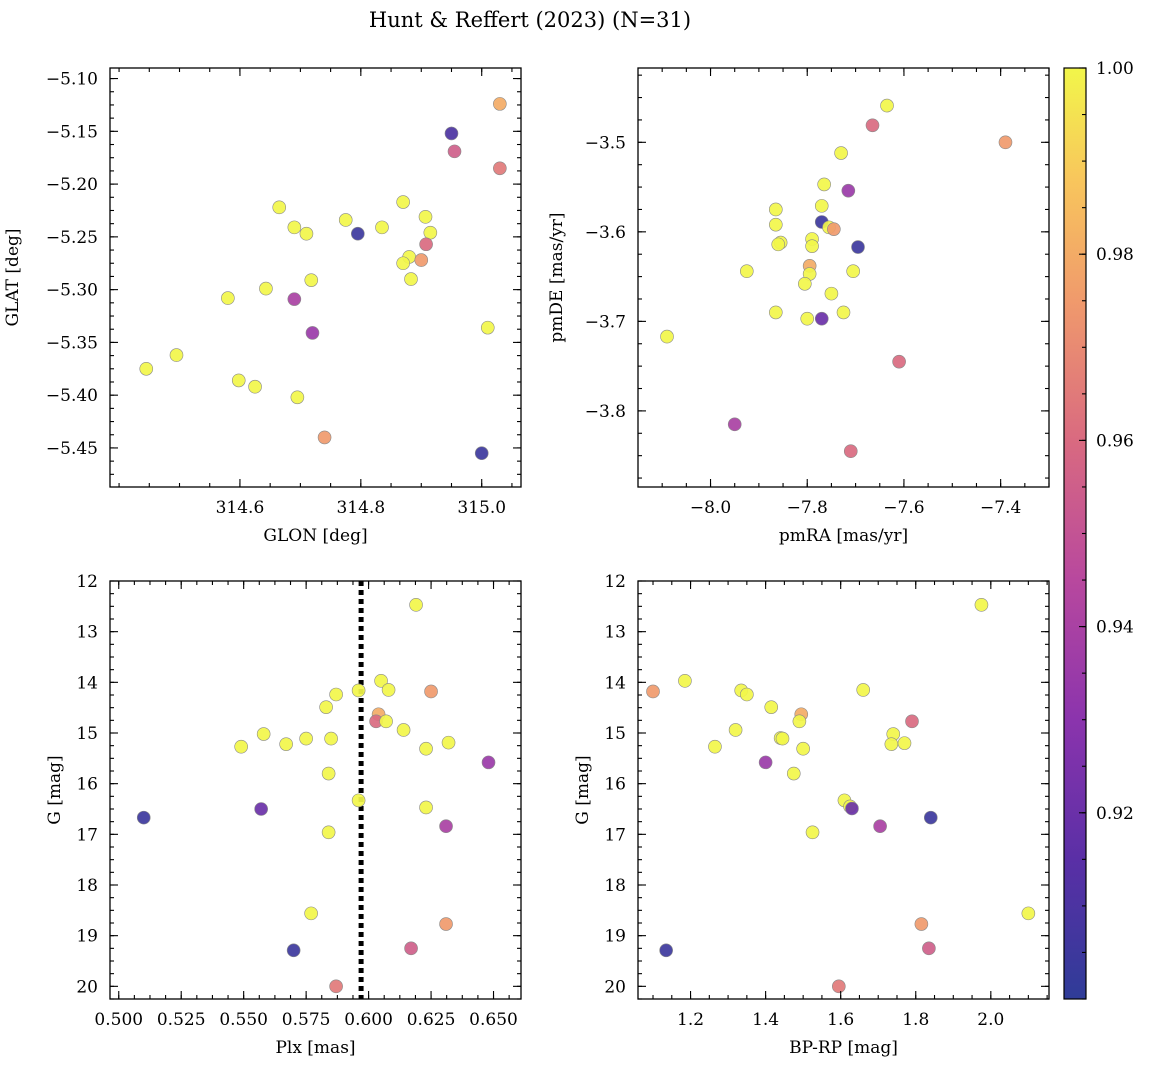  Describe the element at coordinates (843, 536) in the screenshot. I see `x-axis-label: pmRA [mas/yr]` at that location.